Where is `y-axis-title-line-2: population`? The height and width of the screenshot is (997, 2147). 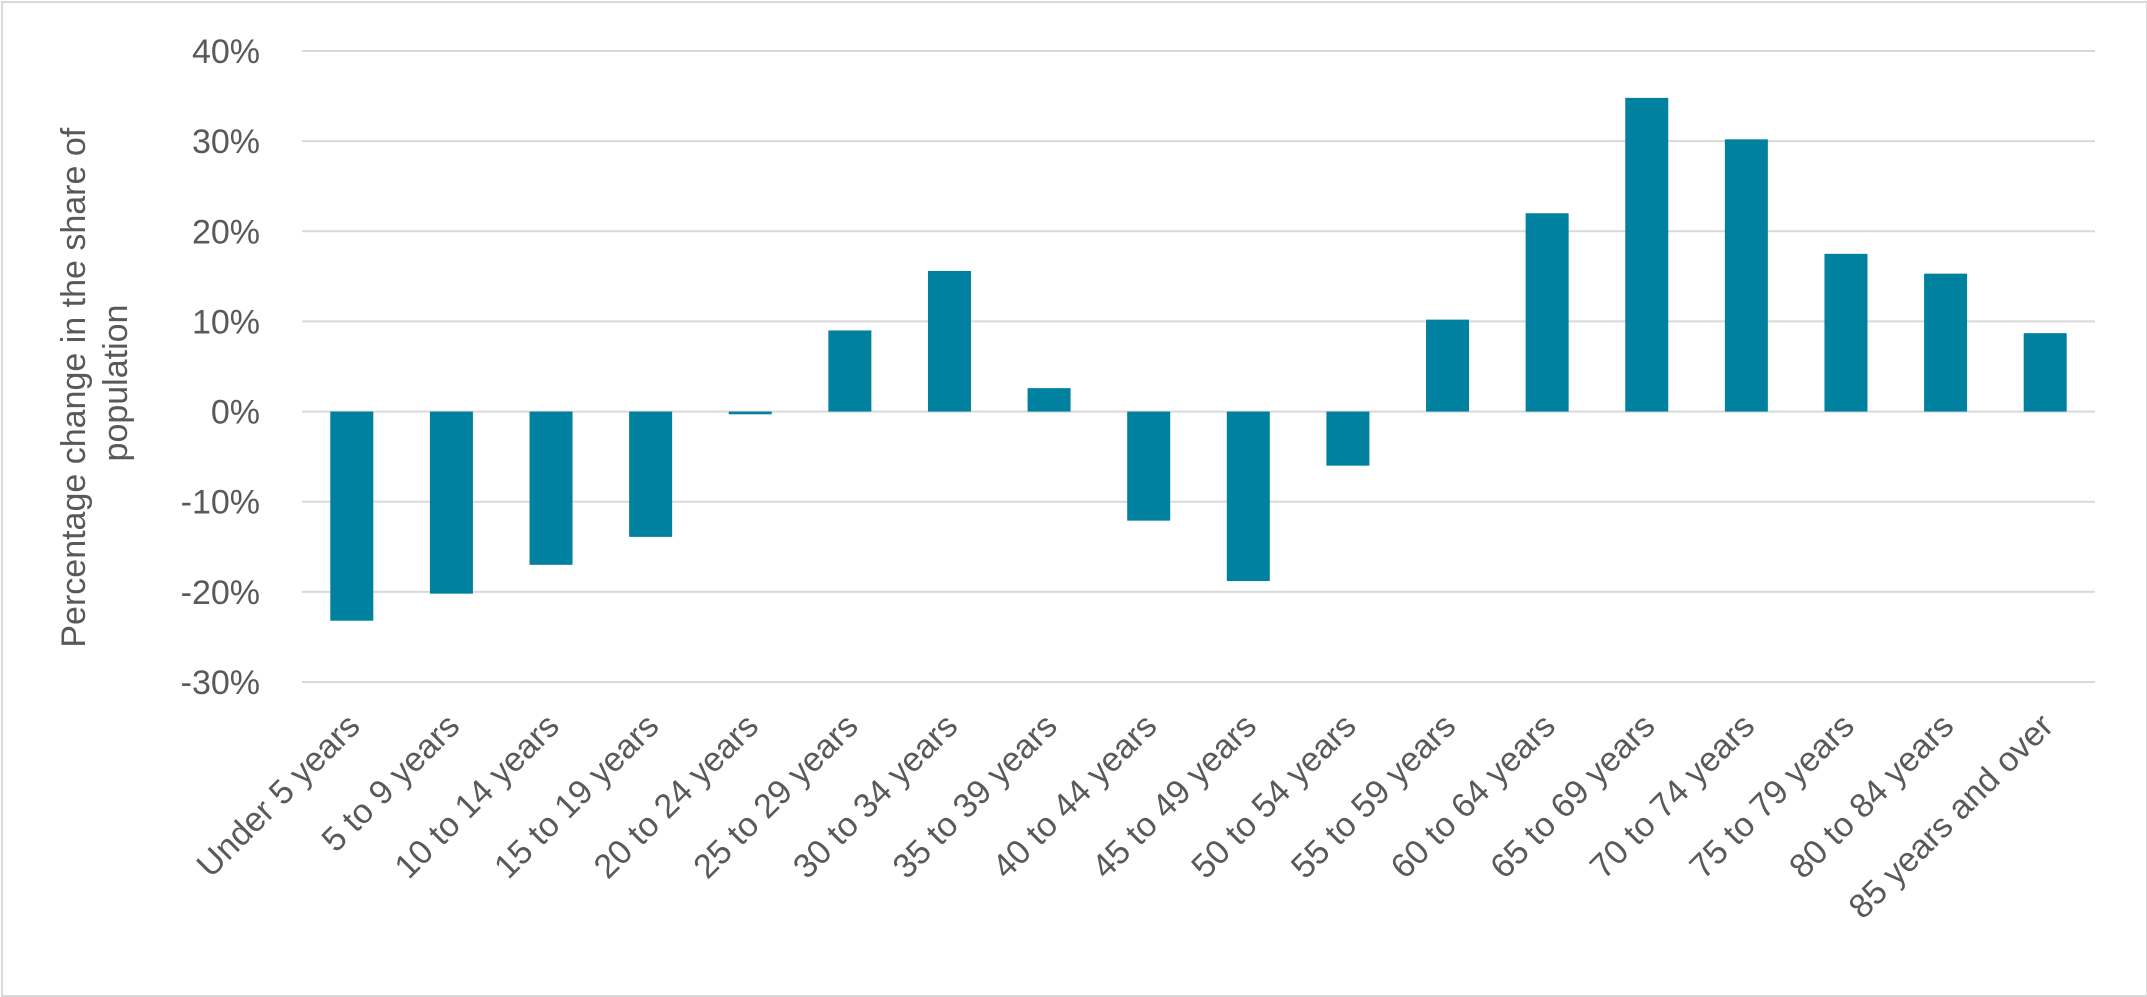 y-axis-title-line-2: population is located at coordinates (116, 383).